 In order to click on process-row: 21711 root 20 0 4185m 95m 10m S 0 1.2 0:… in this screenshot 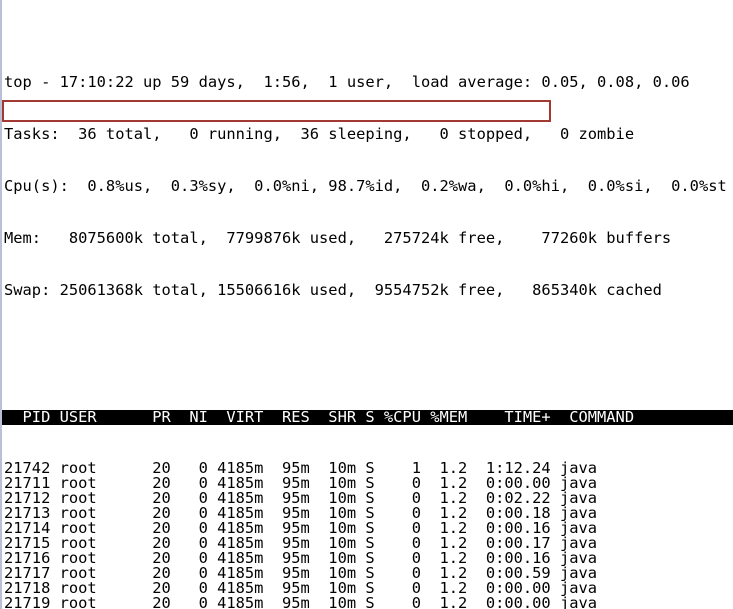, I will do `click(301, 483)`.